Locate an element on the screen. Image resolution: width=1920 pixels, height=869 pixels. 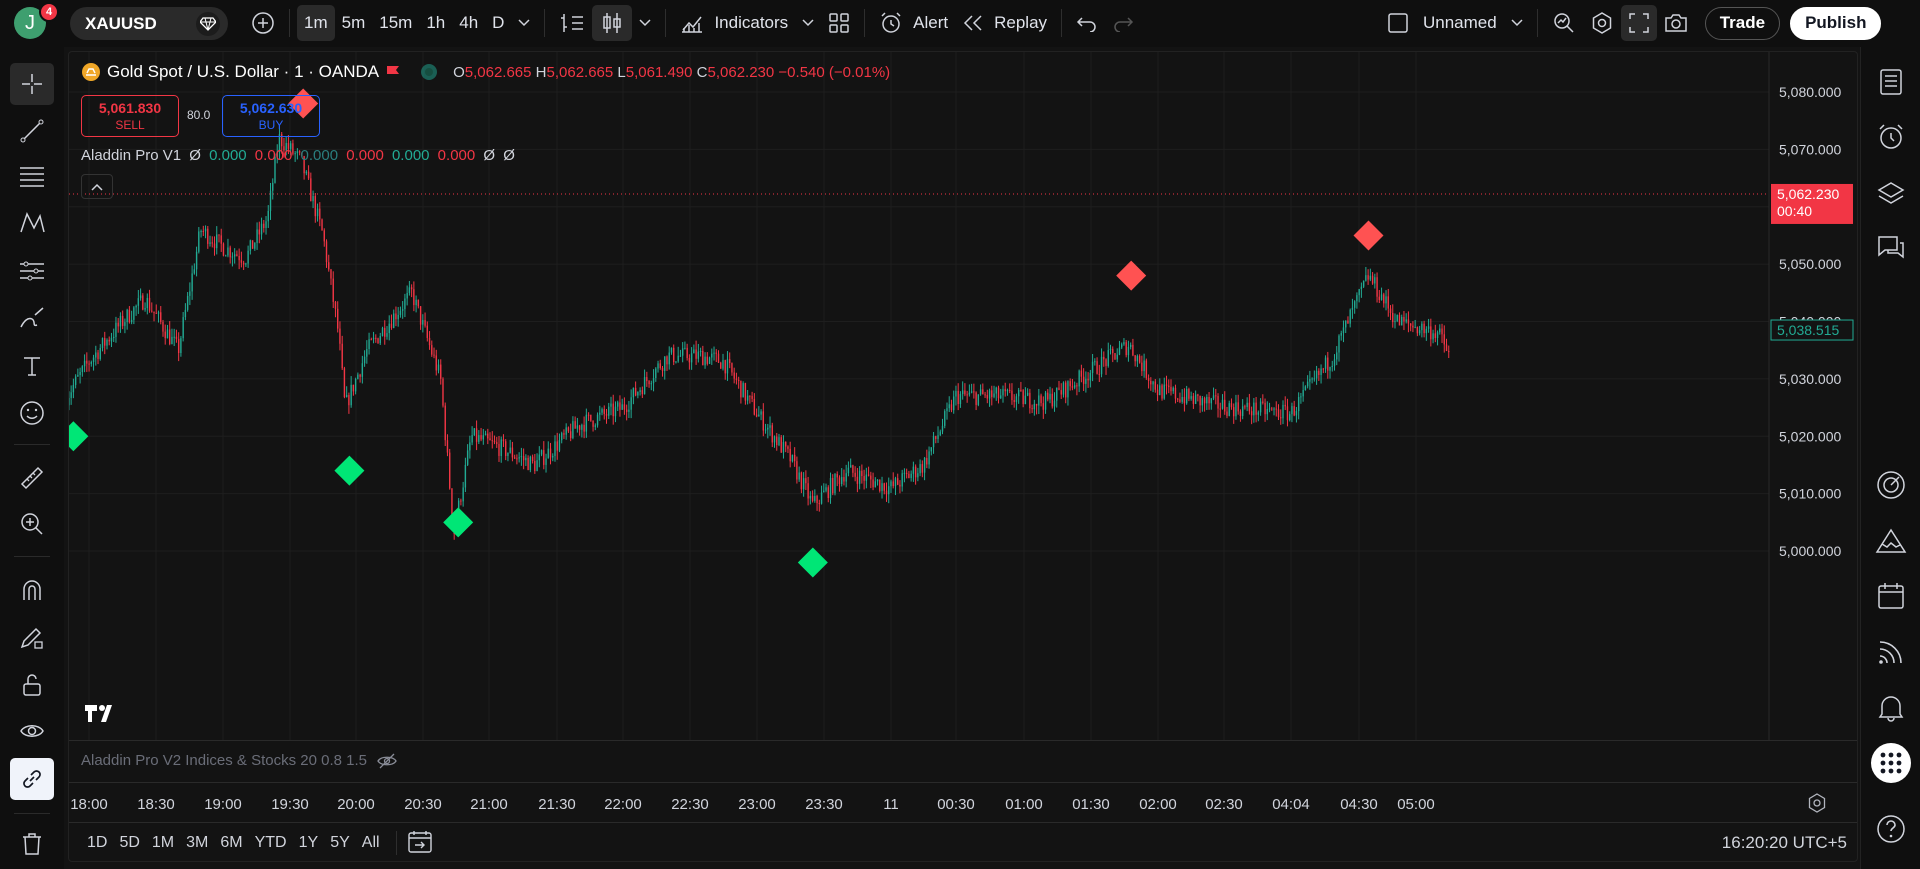
chart-type-dropdown is located at coordinates (645, 23).